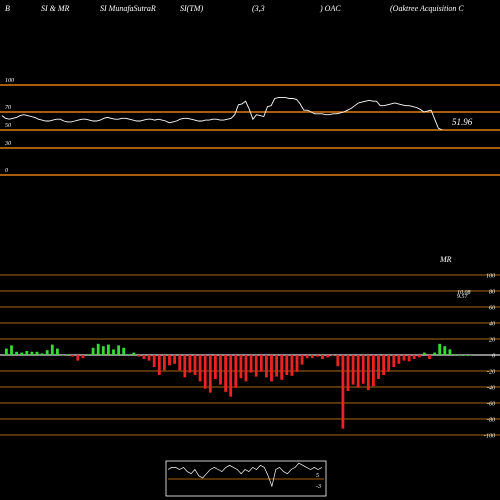 The image size is (500, 500). I want to click on header-label-6: ) OAC, so click(330, 8).